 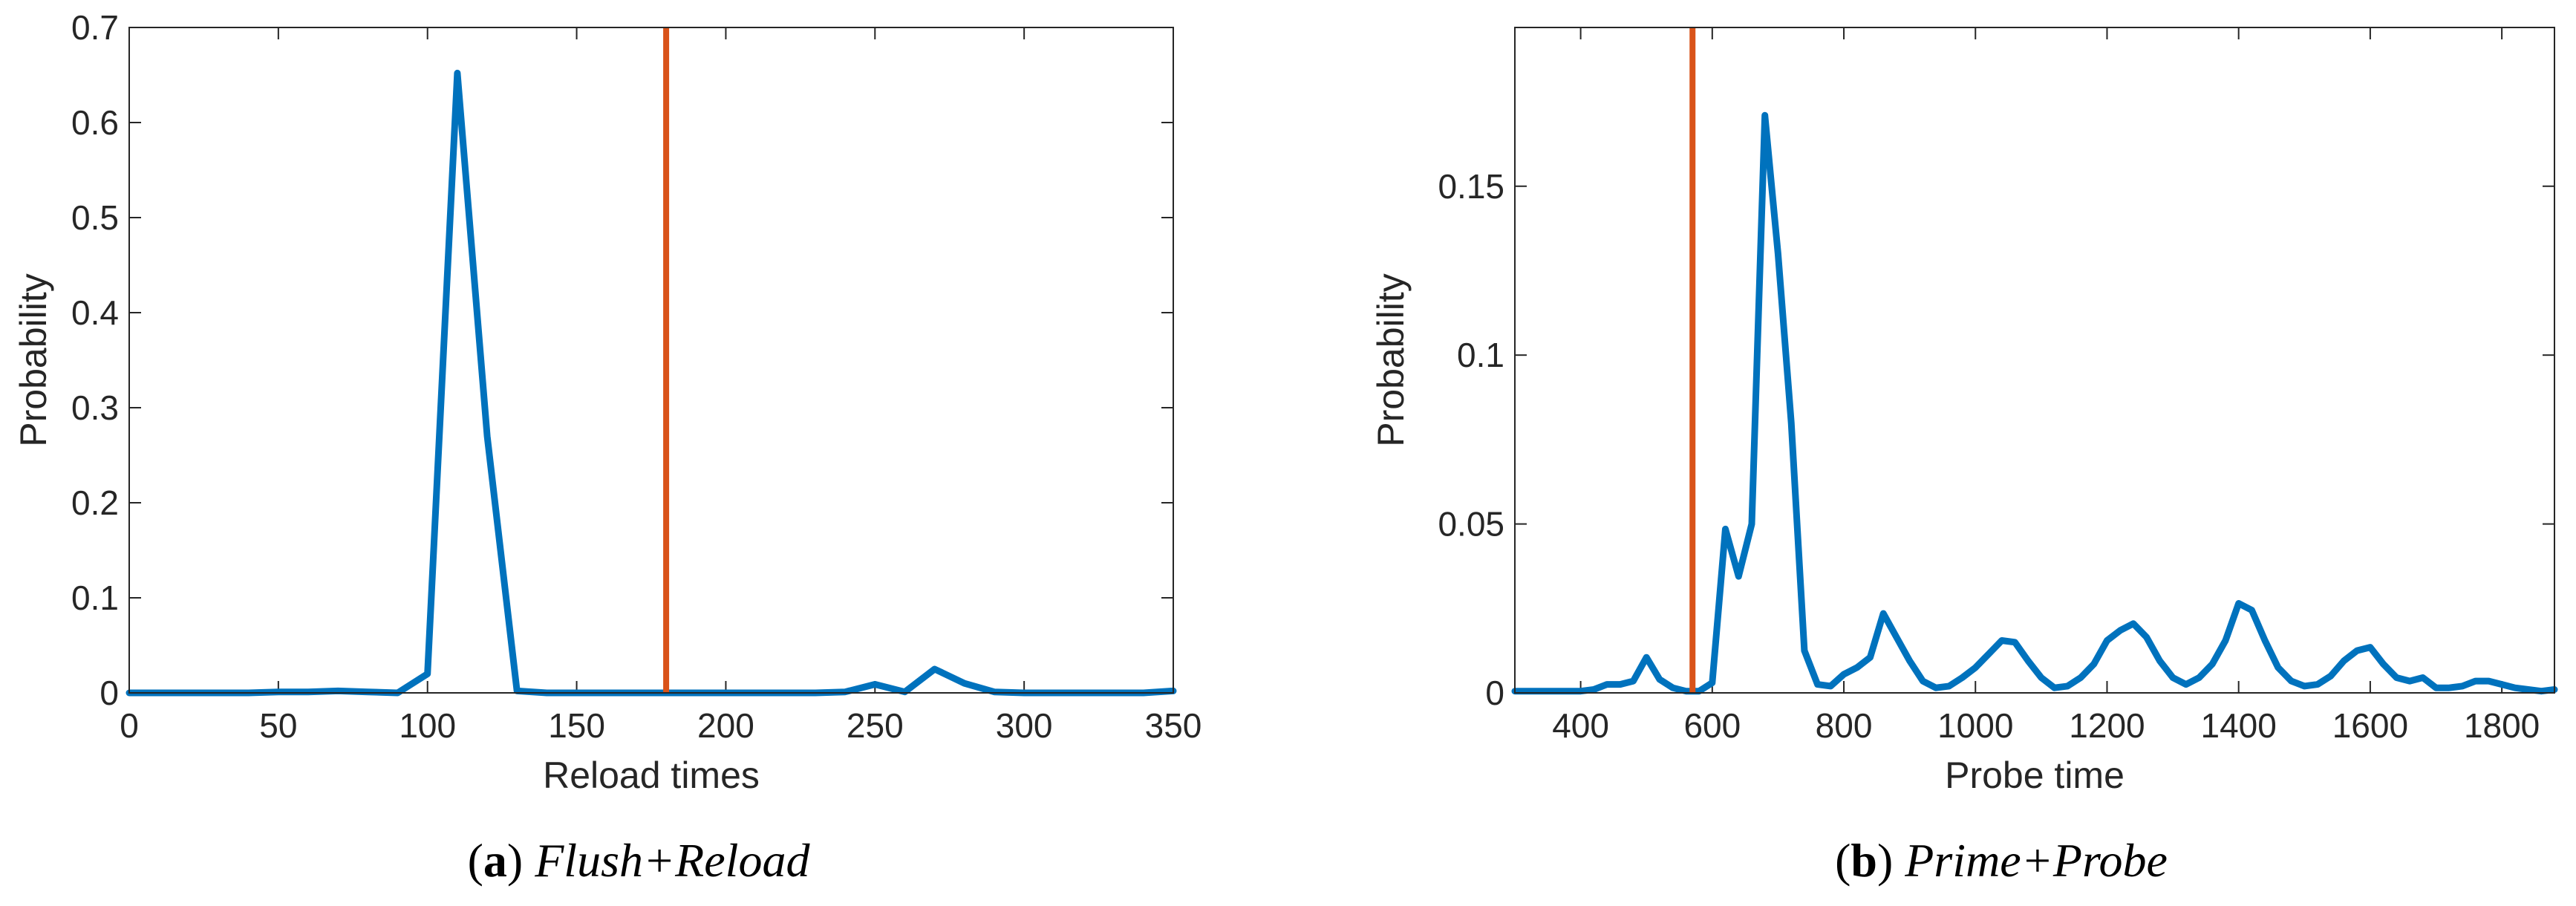 I want to click on y-tick-label: 0.6, so click(x=95, y=122).